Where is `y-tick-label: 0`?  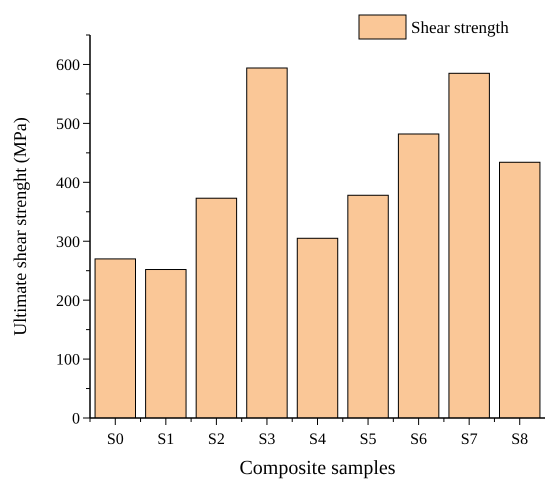 y-tick-label: 0 is located at coordinates (76, 419).